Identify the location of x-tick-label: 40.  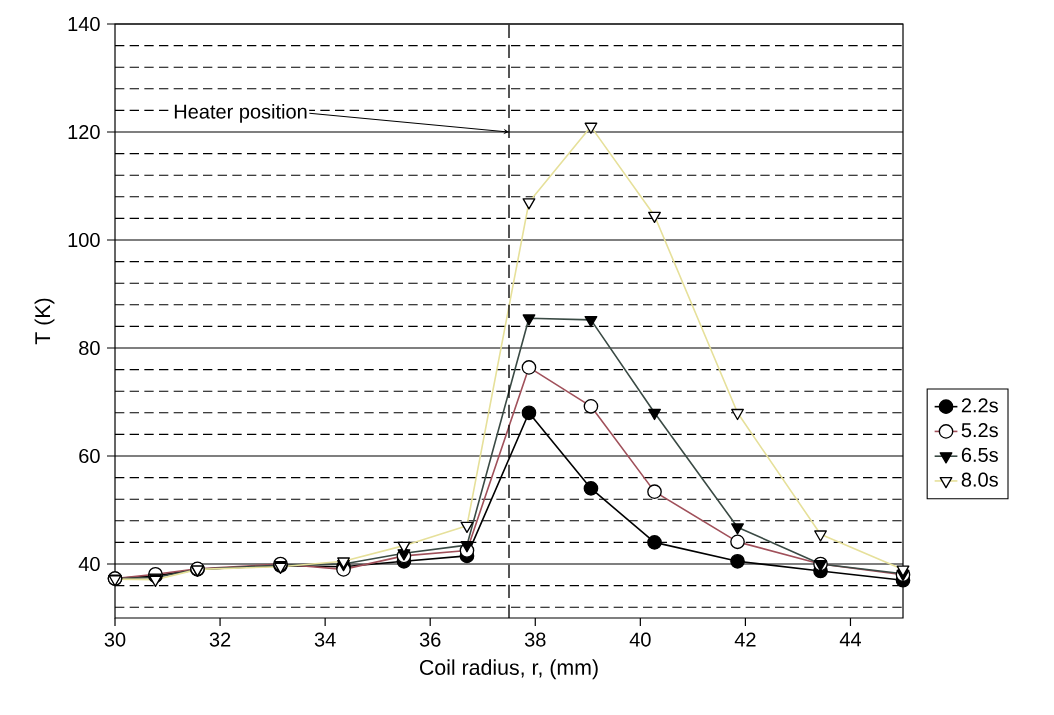
(640, 639).